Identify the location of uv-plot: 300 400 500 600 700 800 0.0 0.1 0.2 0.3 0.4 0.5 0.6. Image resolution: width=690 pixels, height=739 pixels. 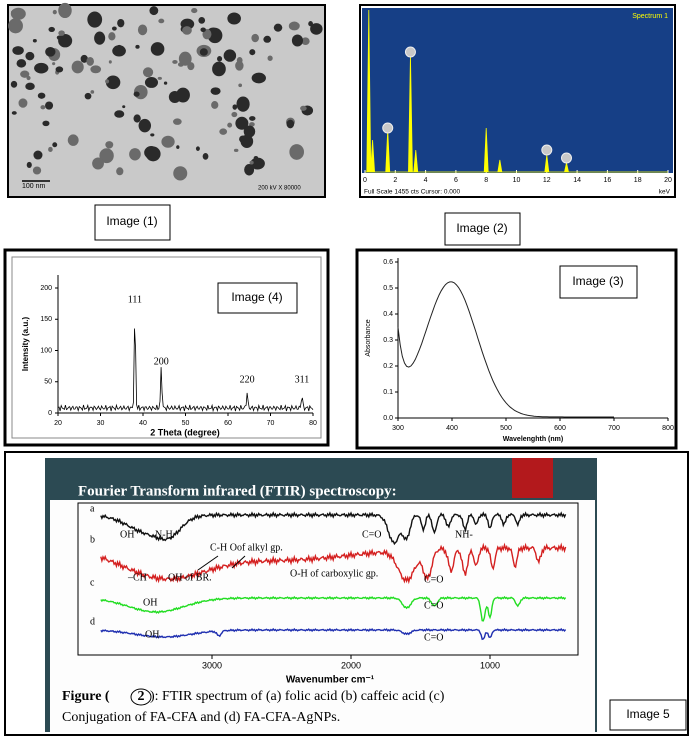
(528, 345).